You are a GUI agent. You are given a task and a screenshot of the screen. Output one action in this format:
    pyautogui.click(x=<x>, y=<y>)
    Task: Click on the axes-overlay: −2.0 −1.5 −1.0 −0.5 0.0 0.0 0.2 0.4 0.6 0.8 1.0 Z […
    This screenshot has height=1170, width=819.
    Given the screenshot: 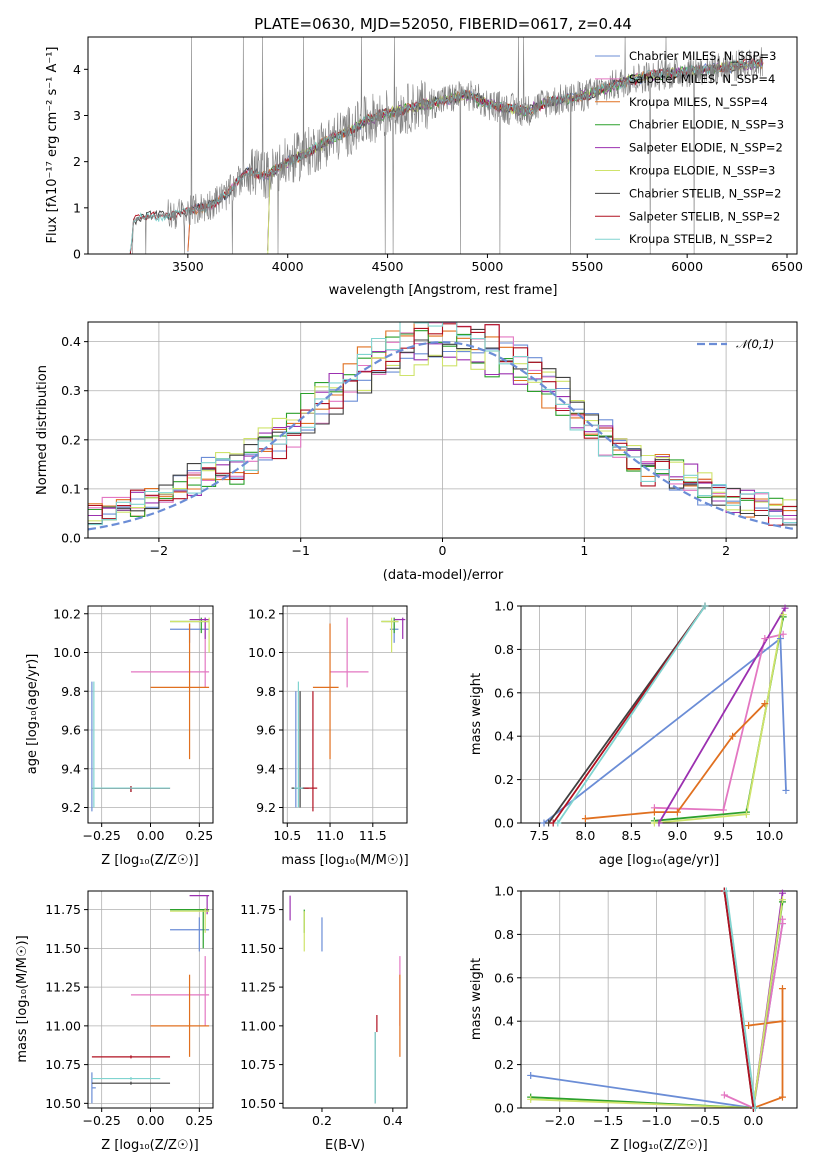 What is the action you would take?
    pyautogui.click(x=633, y=1018)
    